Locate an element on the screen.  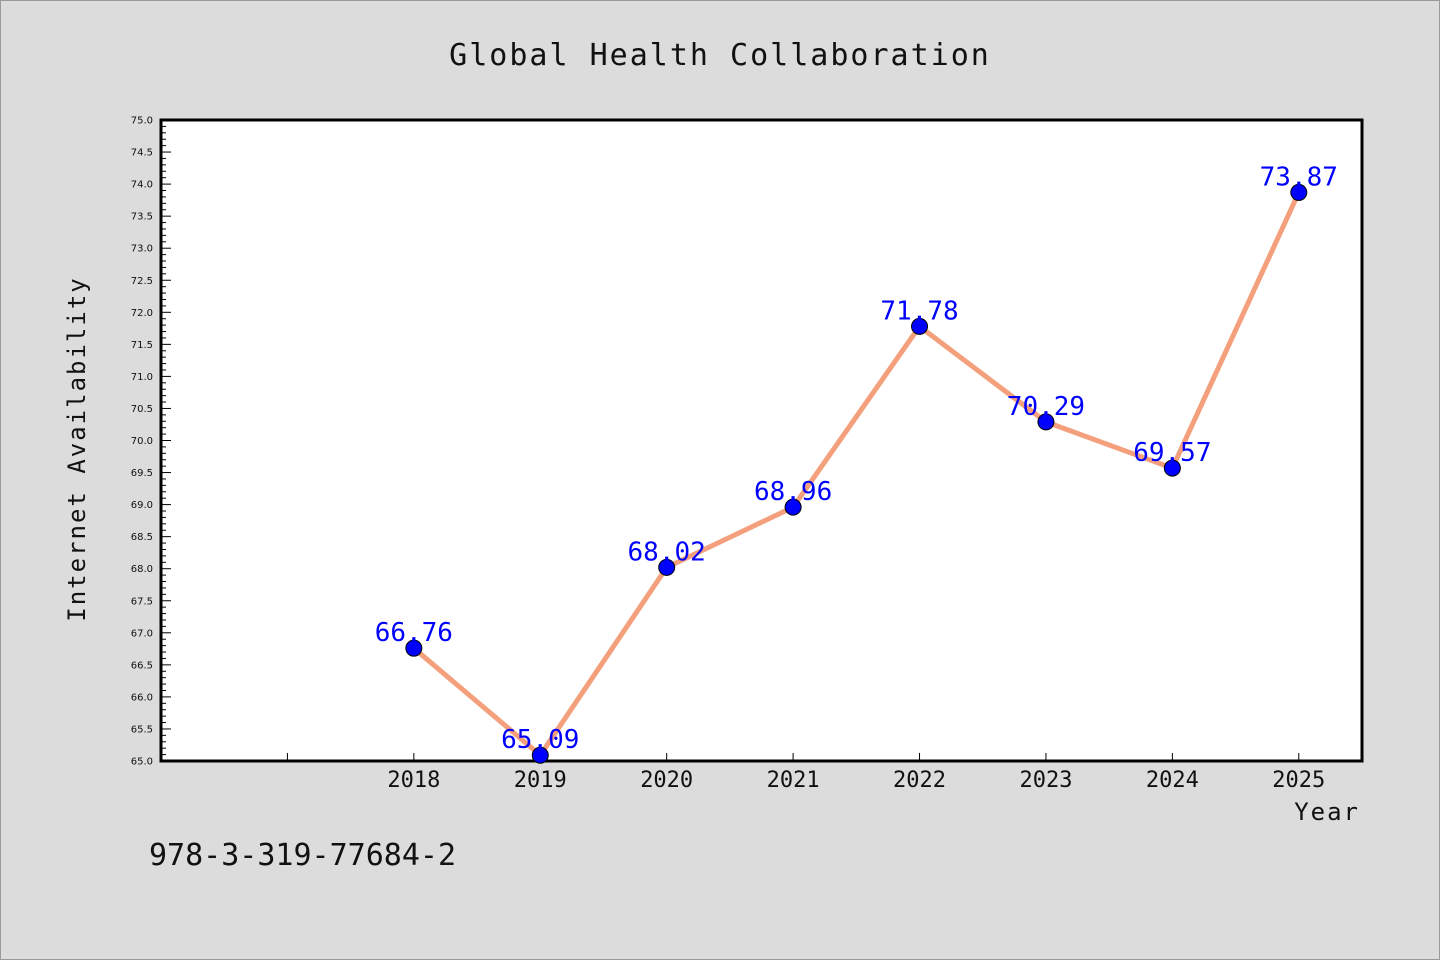
y-tick-label-8: 69.0 is located at coordinates (142, 505).